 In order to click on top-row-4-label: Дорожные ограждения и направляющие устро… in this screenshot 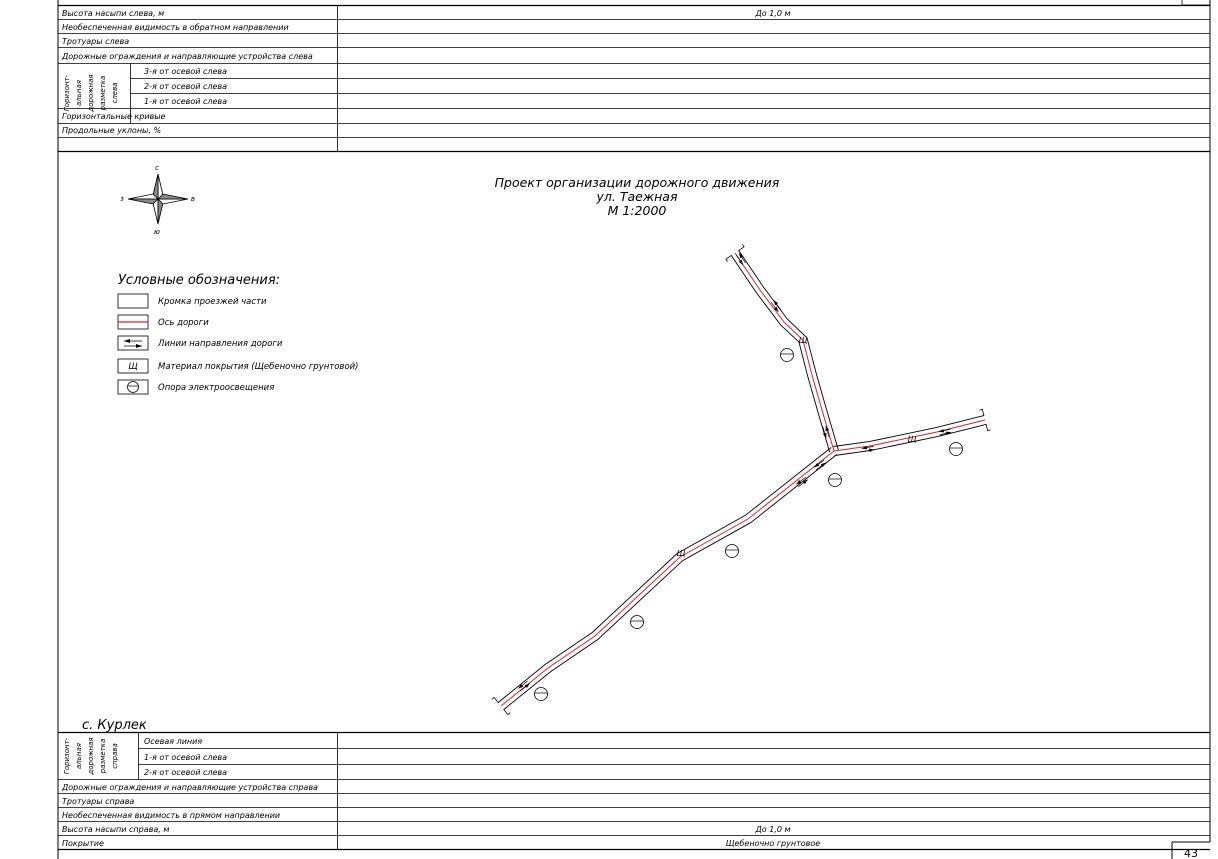, I will do `click(187, 56)`.